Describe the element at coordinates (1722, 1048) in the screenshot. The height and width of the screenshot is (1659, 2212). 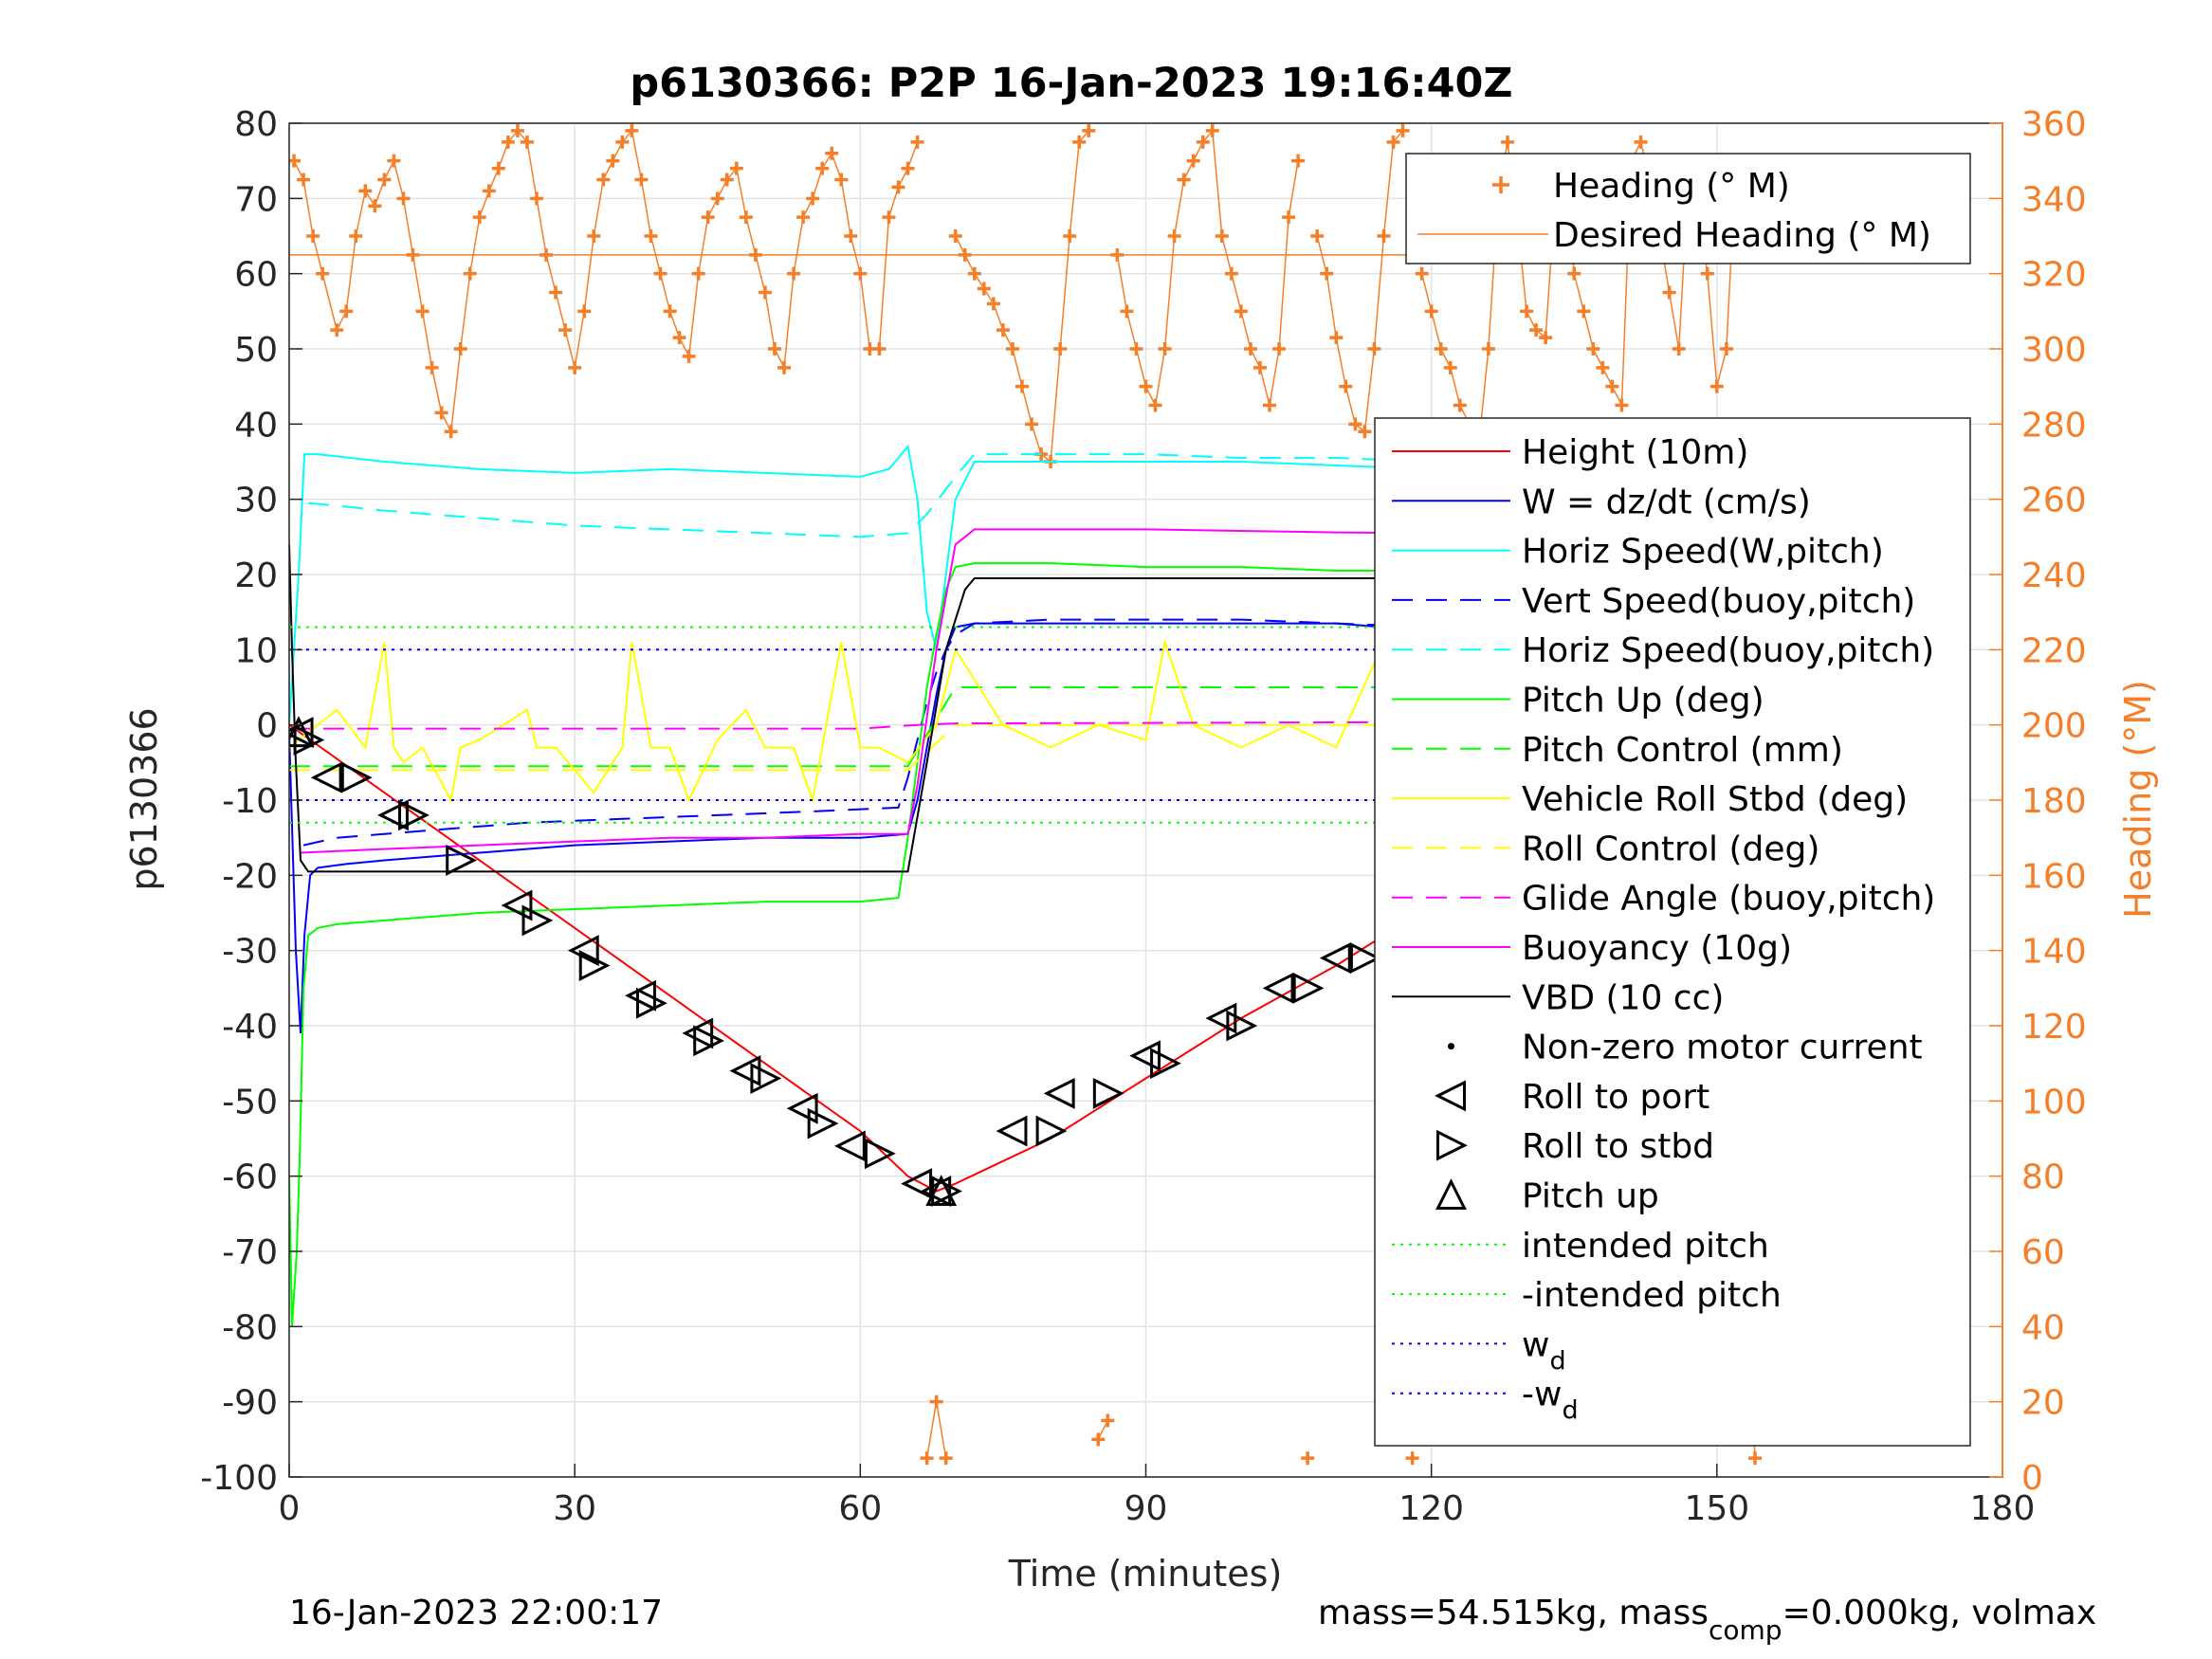
I see `legend-label: Non-zero motor current` at that location.